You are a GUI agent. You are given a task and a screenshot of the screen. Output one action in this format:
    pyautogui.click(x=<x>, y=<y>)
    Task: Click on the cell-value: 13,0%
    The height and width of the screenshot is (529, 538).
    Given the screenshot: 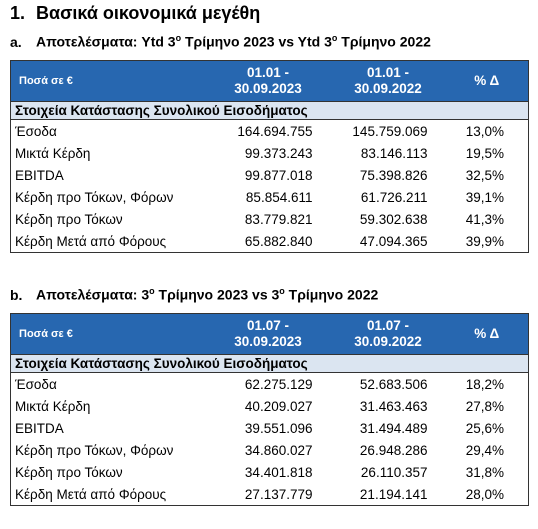 What is the action you would take?
    pyautogui.click(x=484, y=131)
    